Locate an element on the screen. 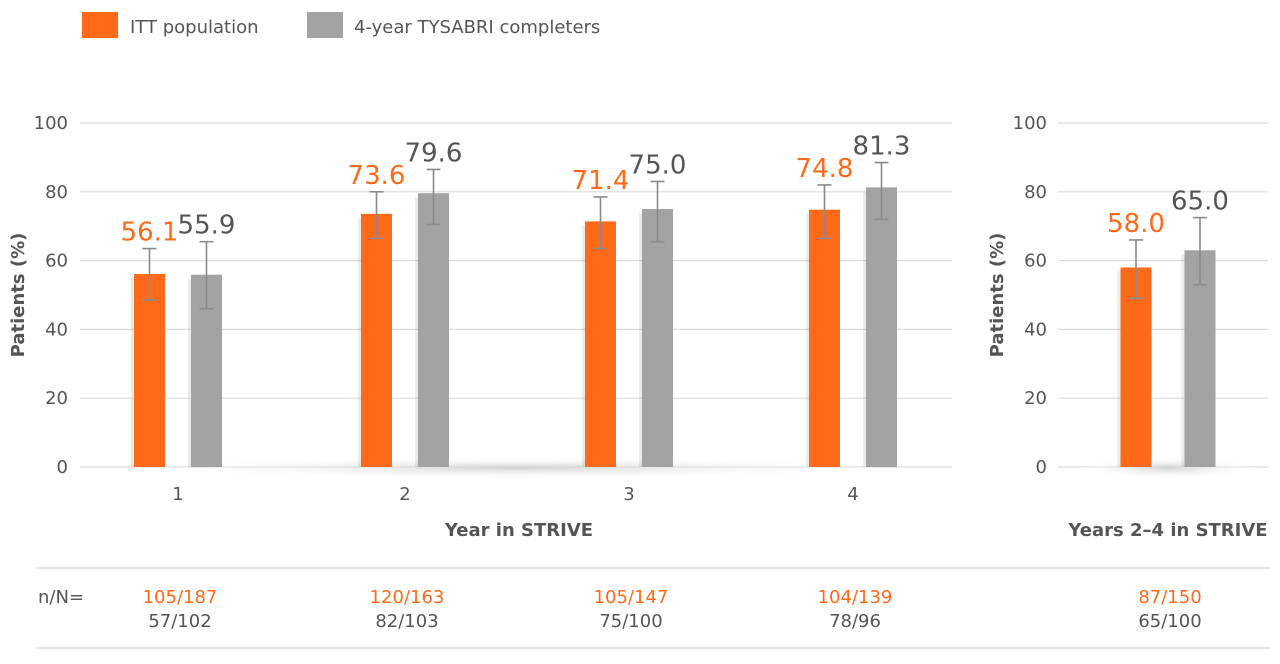 The image size is (1280, 664). y-axis-label-left: Patients (%) is located at coordinates (18, 295).